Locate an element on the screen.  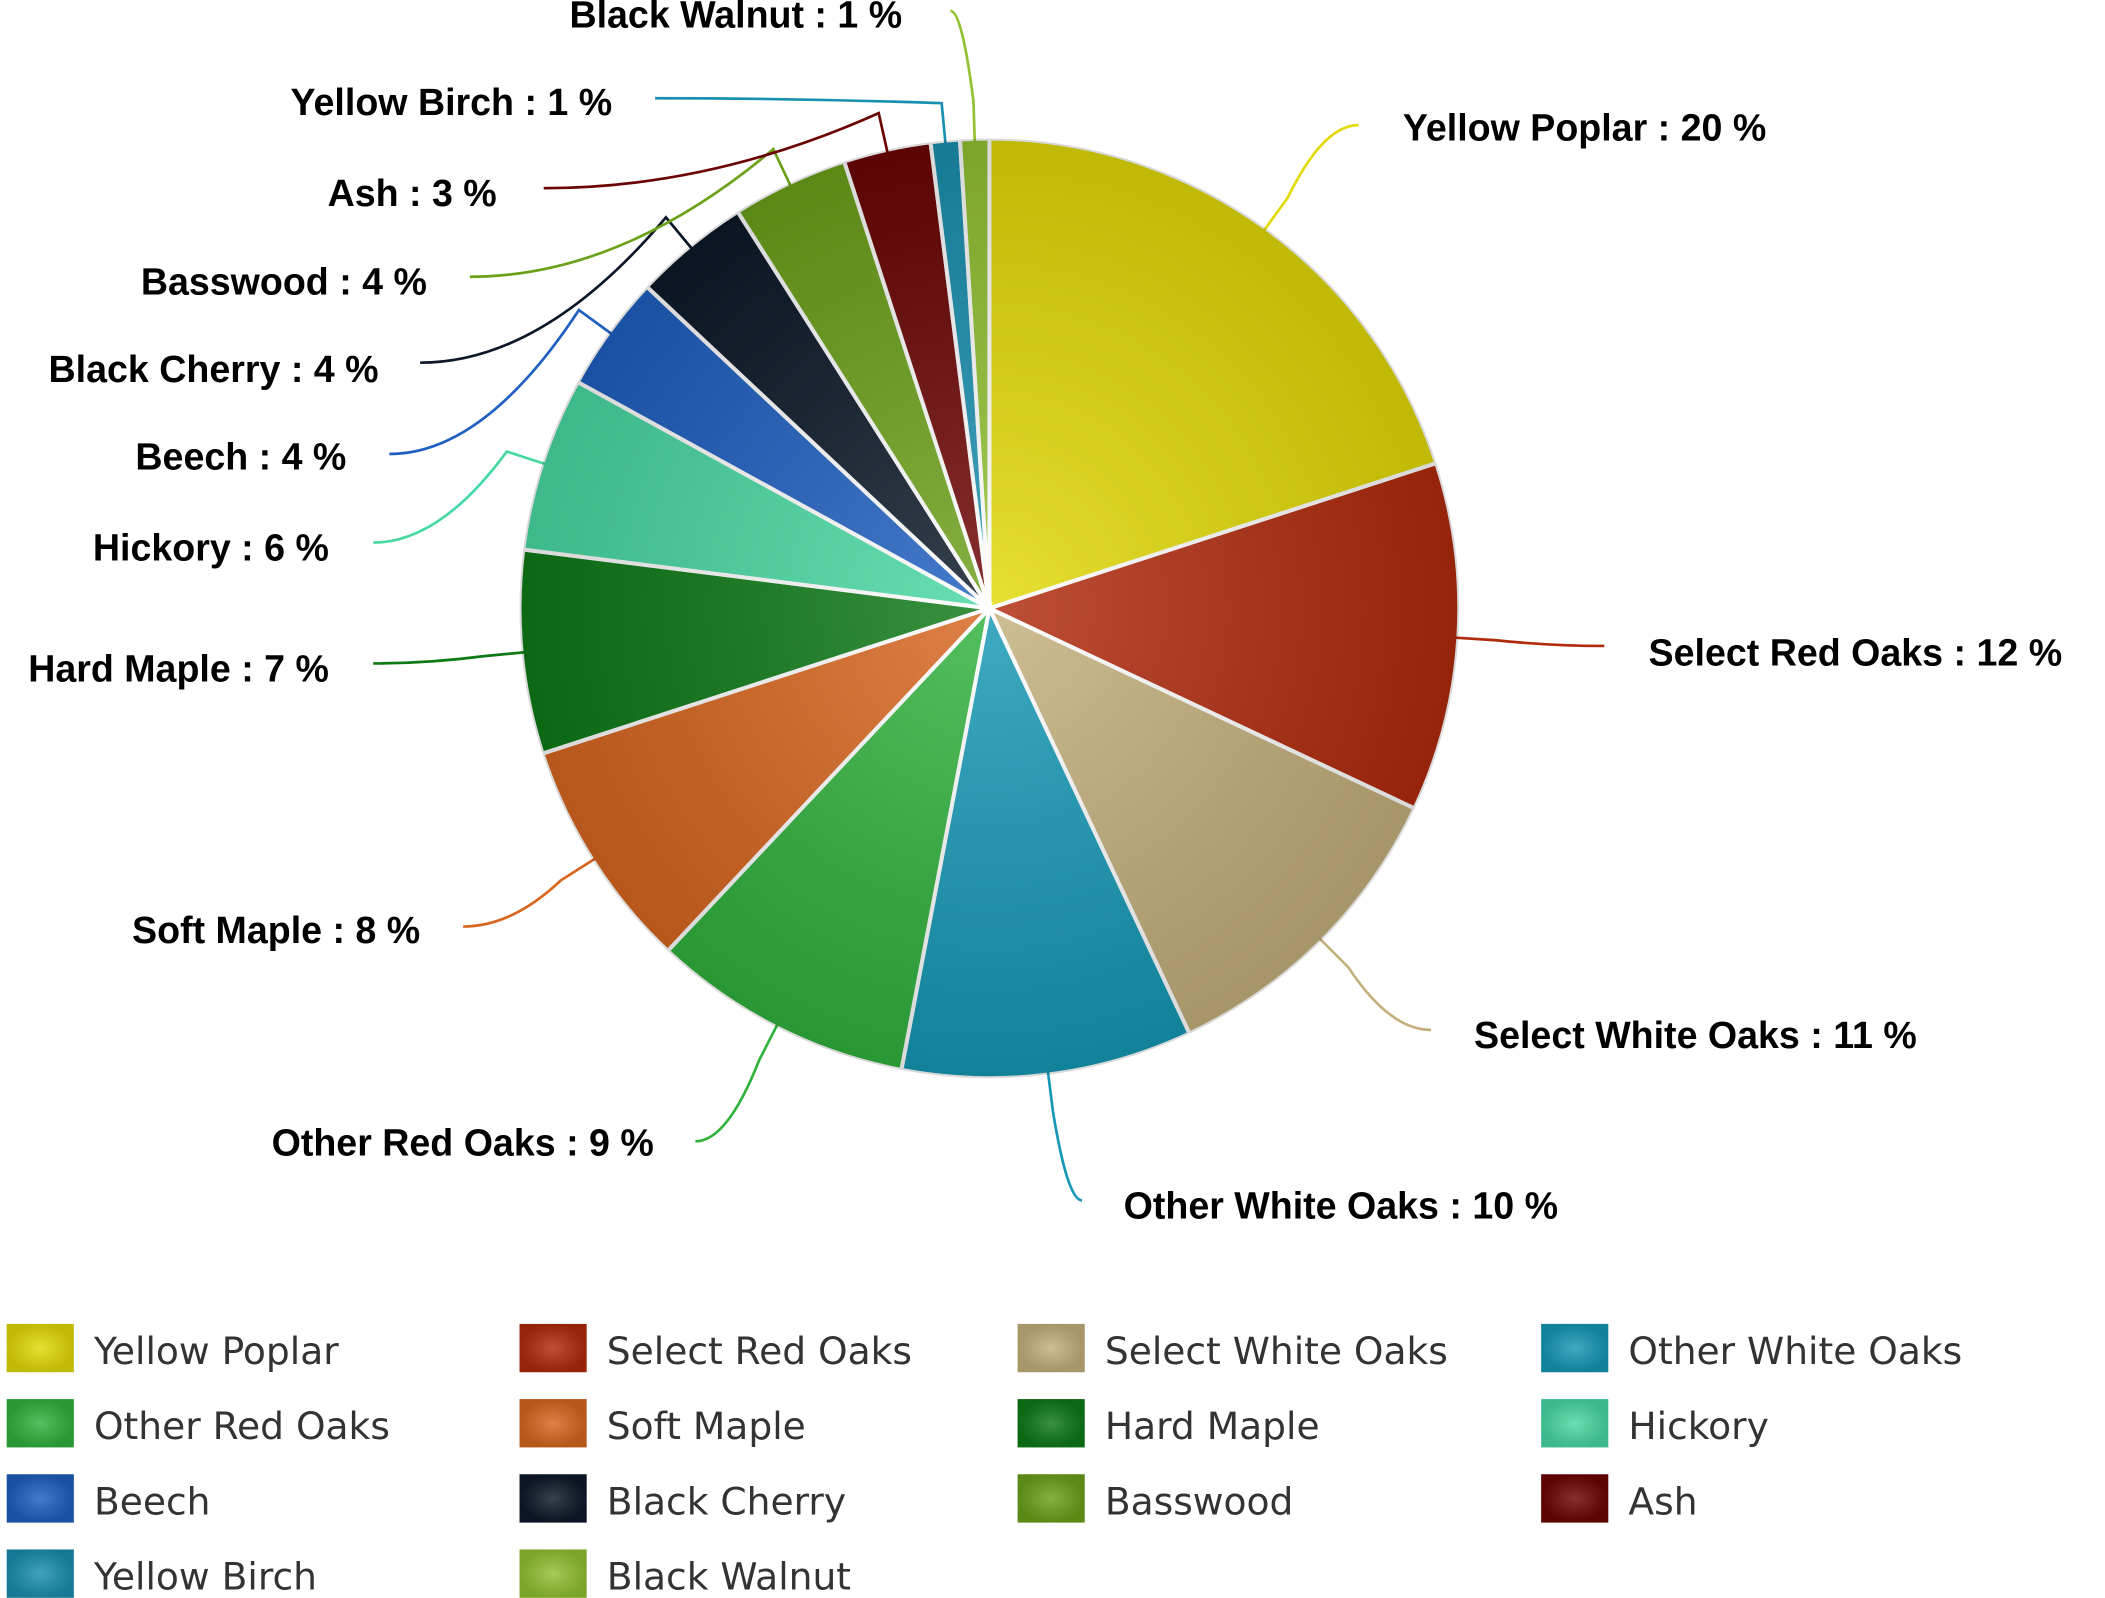
data-label: Yellow Birch : 1 % is located at coordinates (452, 102).